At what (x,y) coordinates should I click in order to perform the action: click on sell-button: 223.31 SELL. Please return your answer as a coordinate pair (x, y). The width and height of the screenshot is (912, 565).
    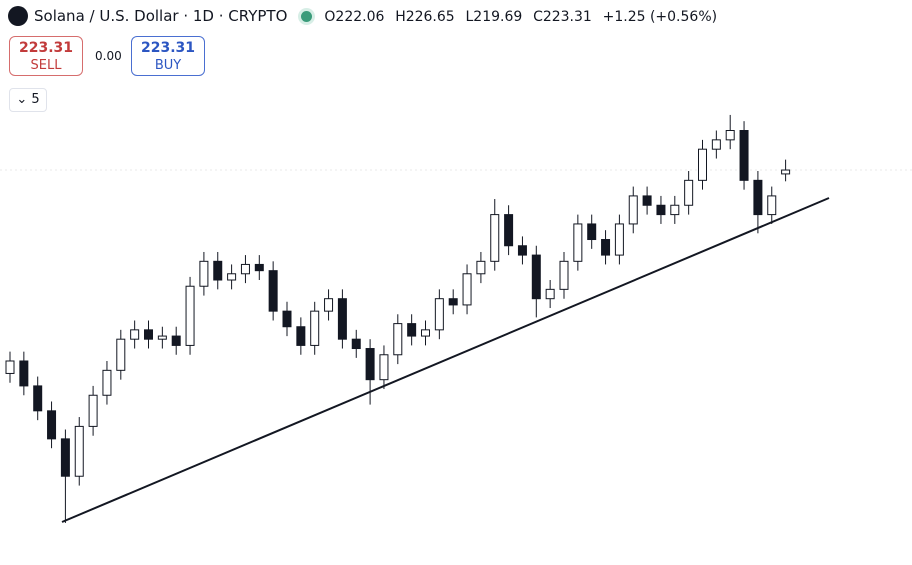
    Looking at the image, I should click on (46, 56).